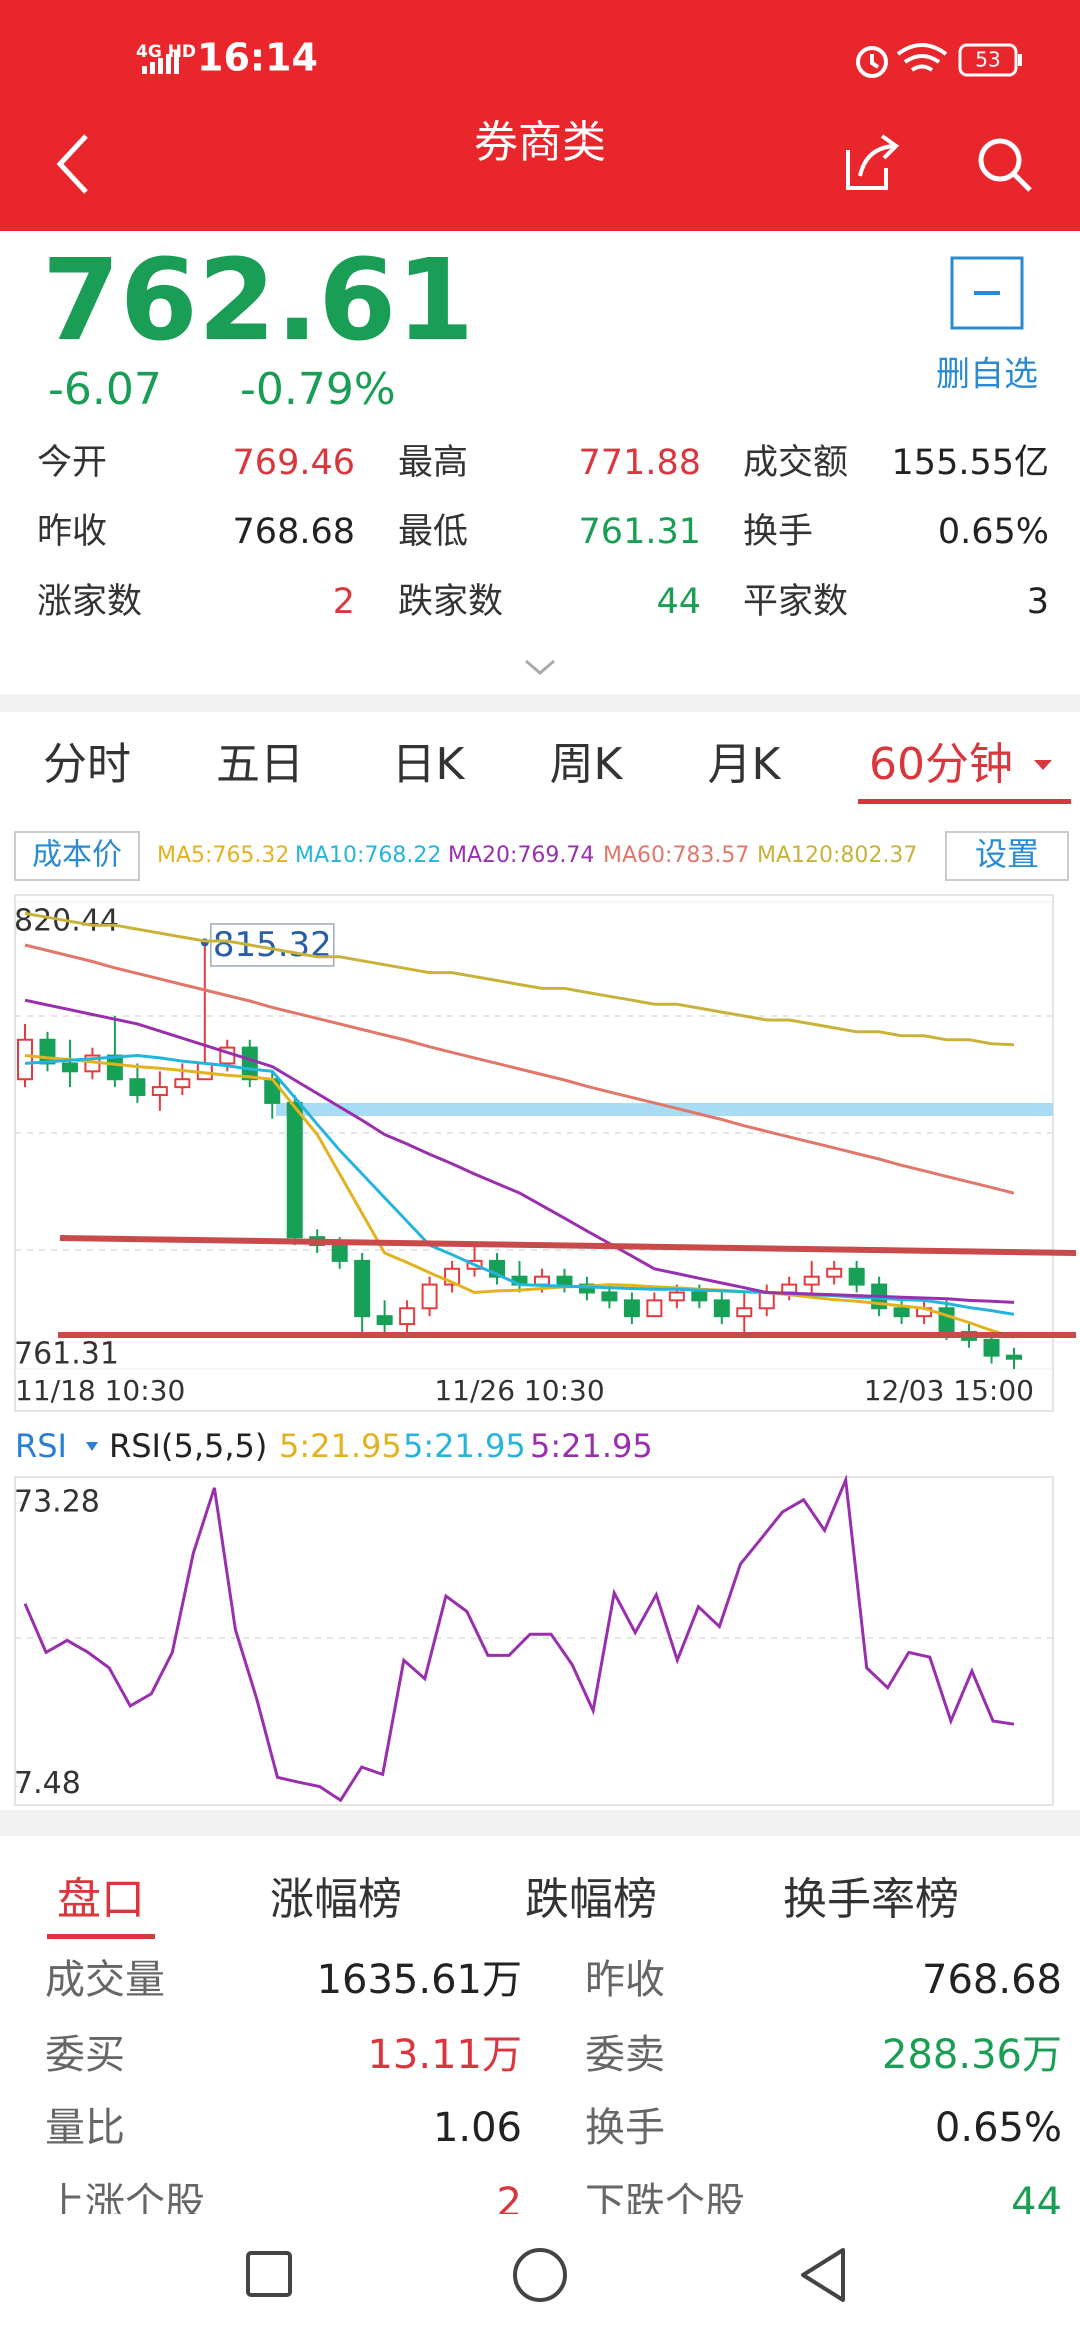 The image size is (1080, 2340). I want to click on book-label: 成交量, so click(105, 1980).